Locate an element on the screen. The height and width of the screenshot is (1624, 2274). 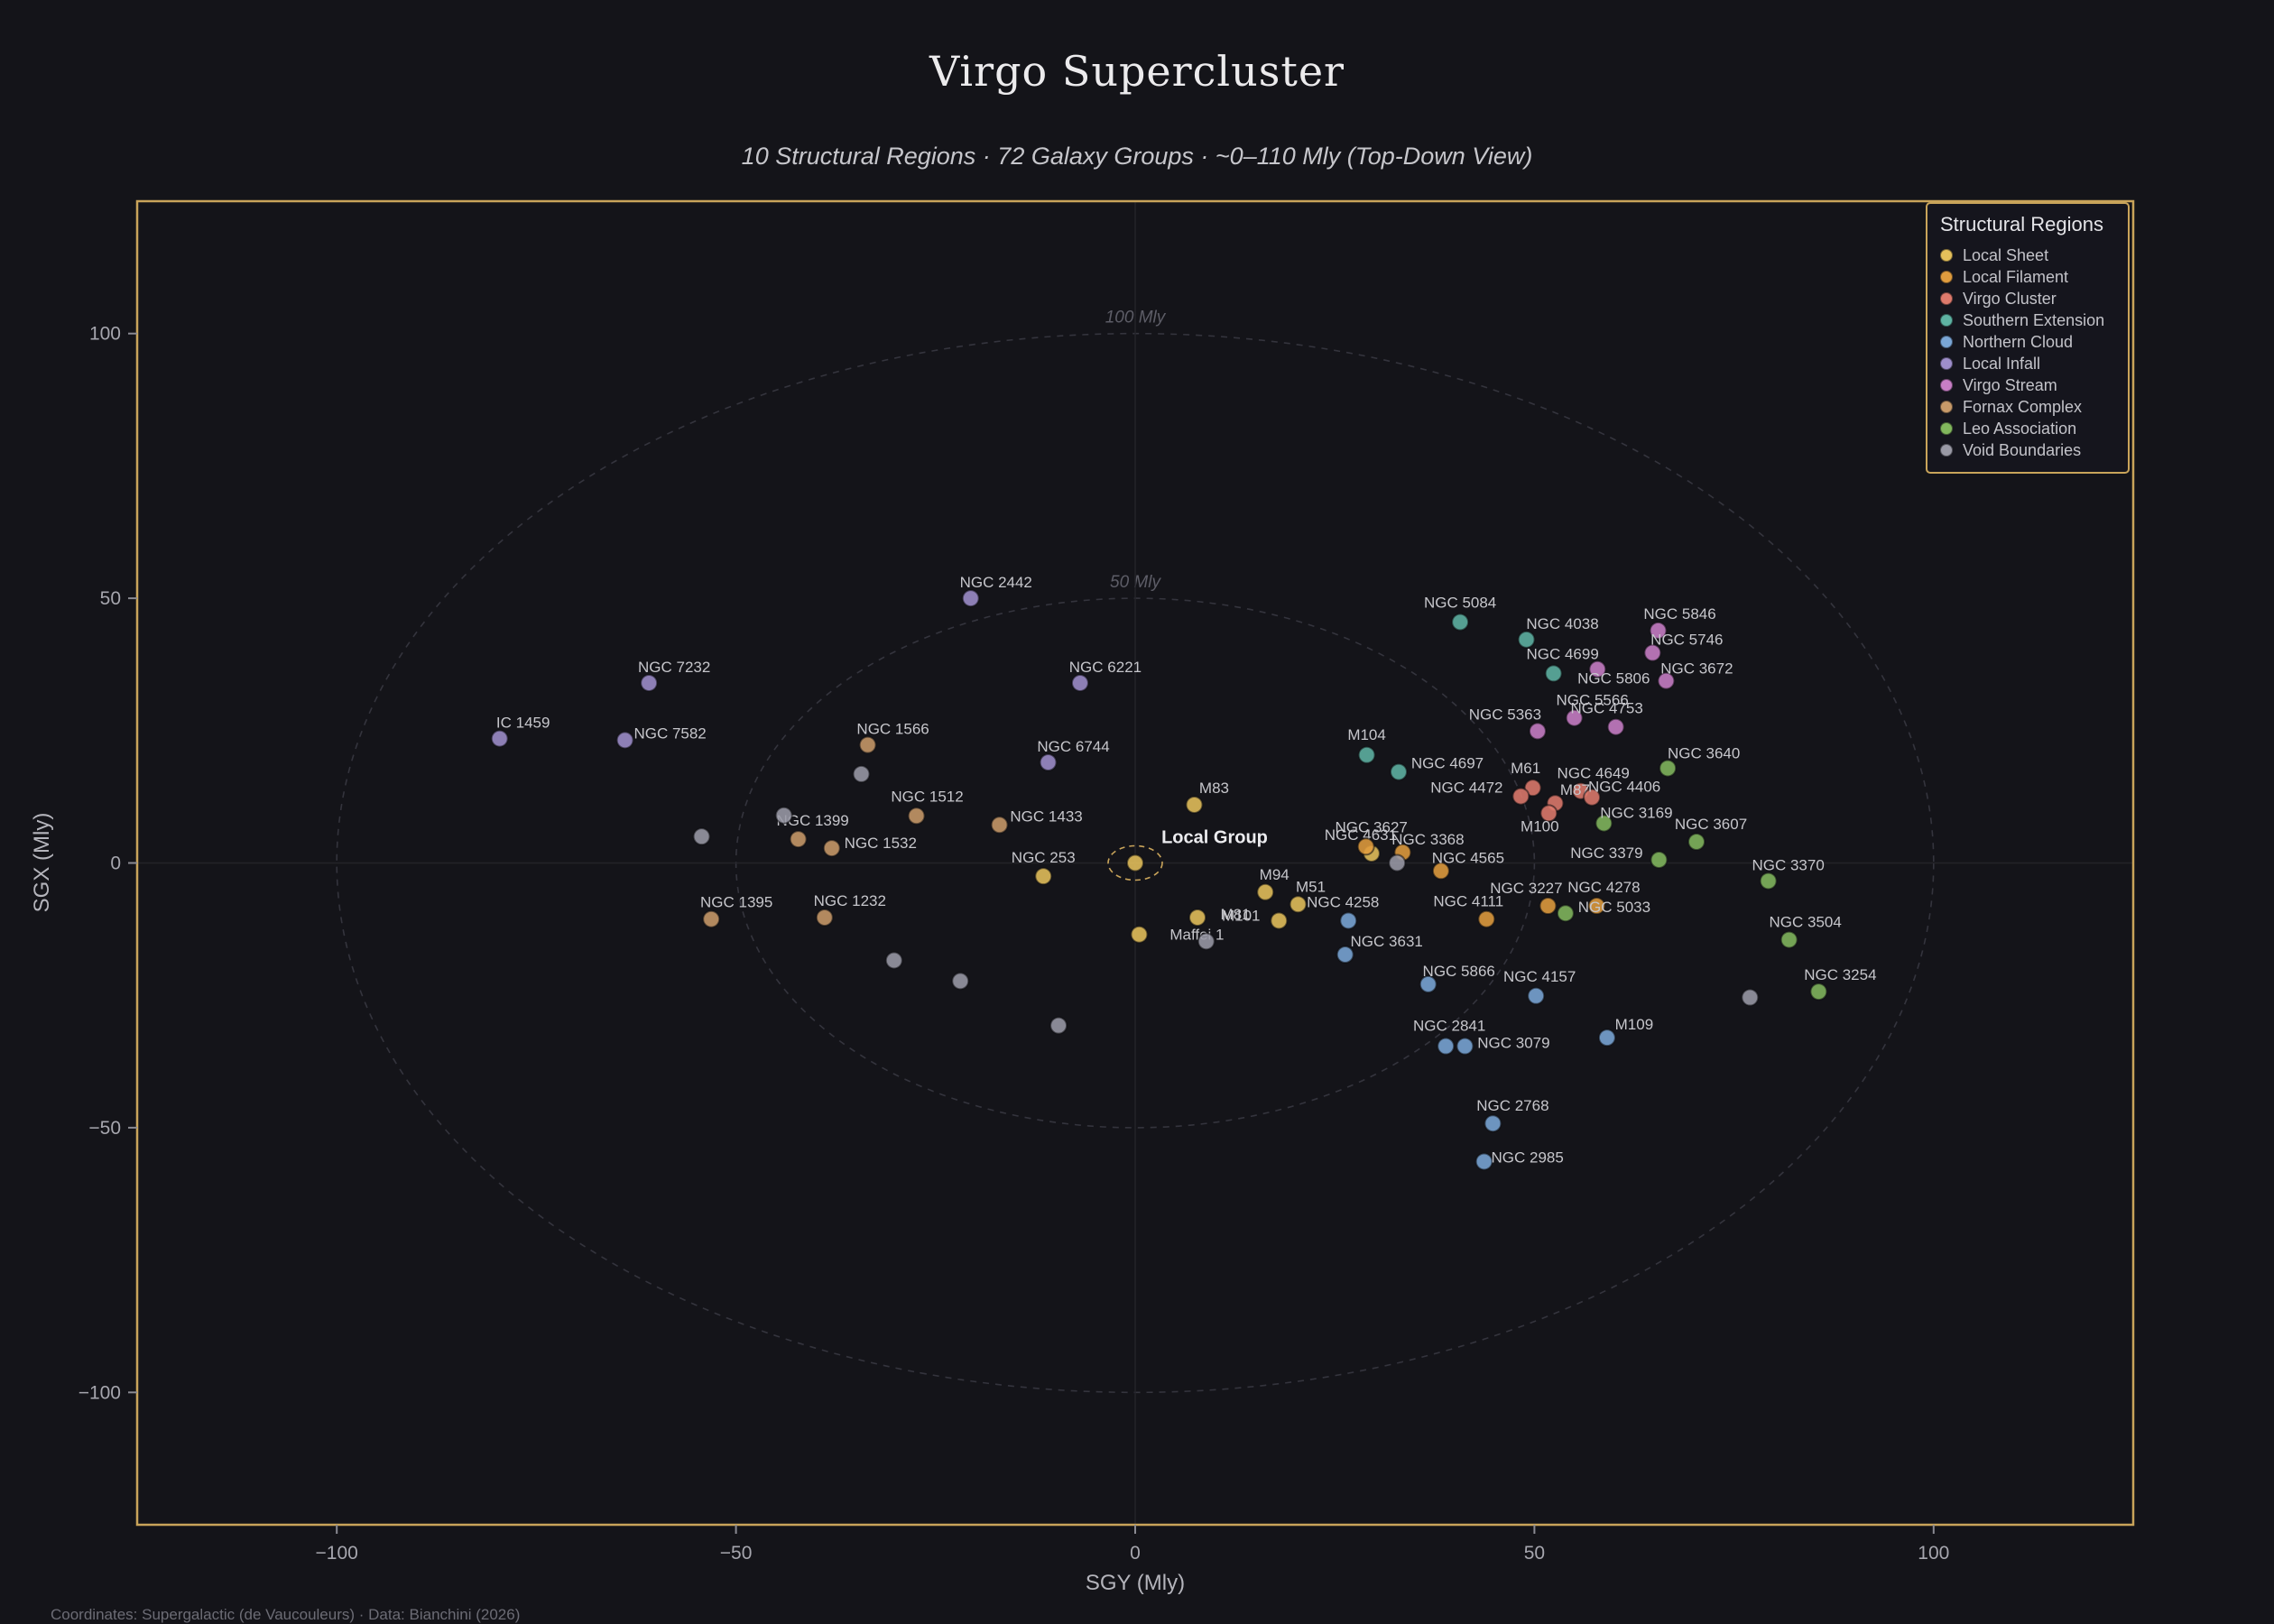
galaxy-label: NGC 3254 is located at coordinates (1840, 975).